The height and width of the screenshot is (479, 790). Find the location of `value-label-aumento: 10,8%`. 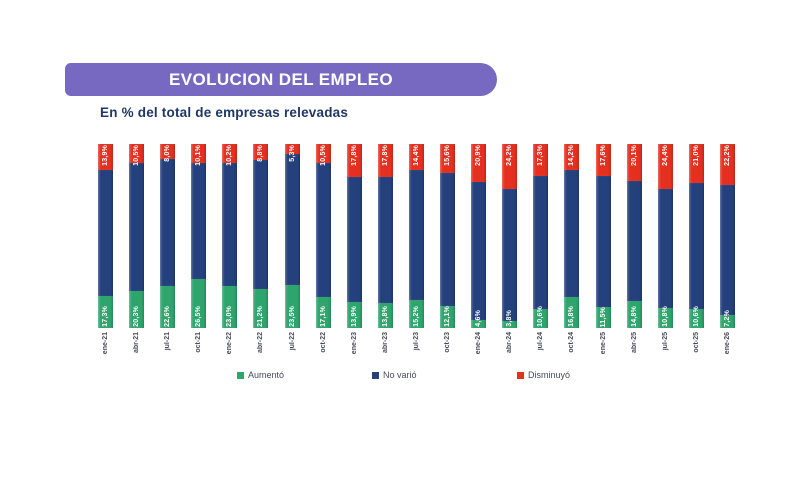

value-label-aumento: 10,8% is located at coordinates (665, 316).